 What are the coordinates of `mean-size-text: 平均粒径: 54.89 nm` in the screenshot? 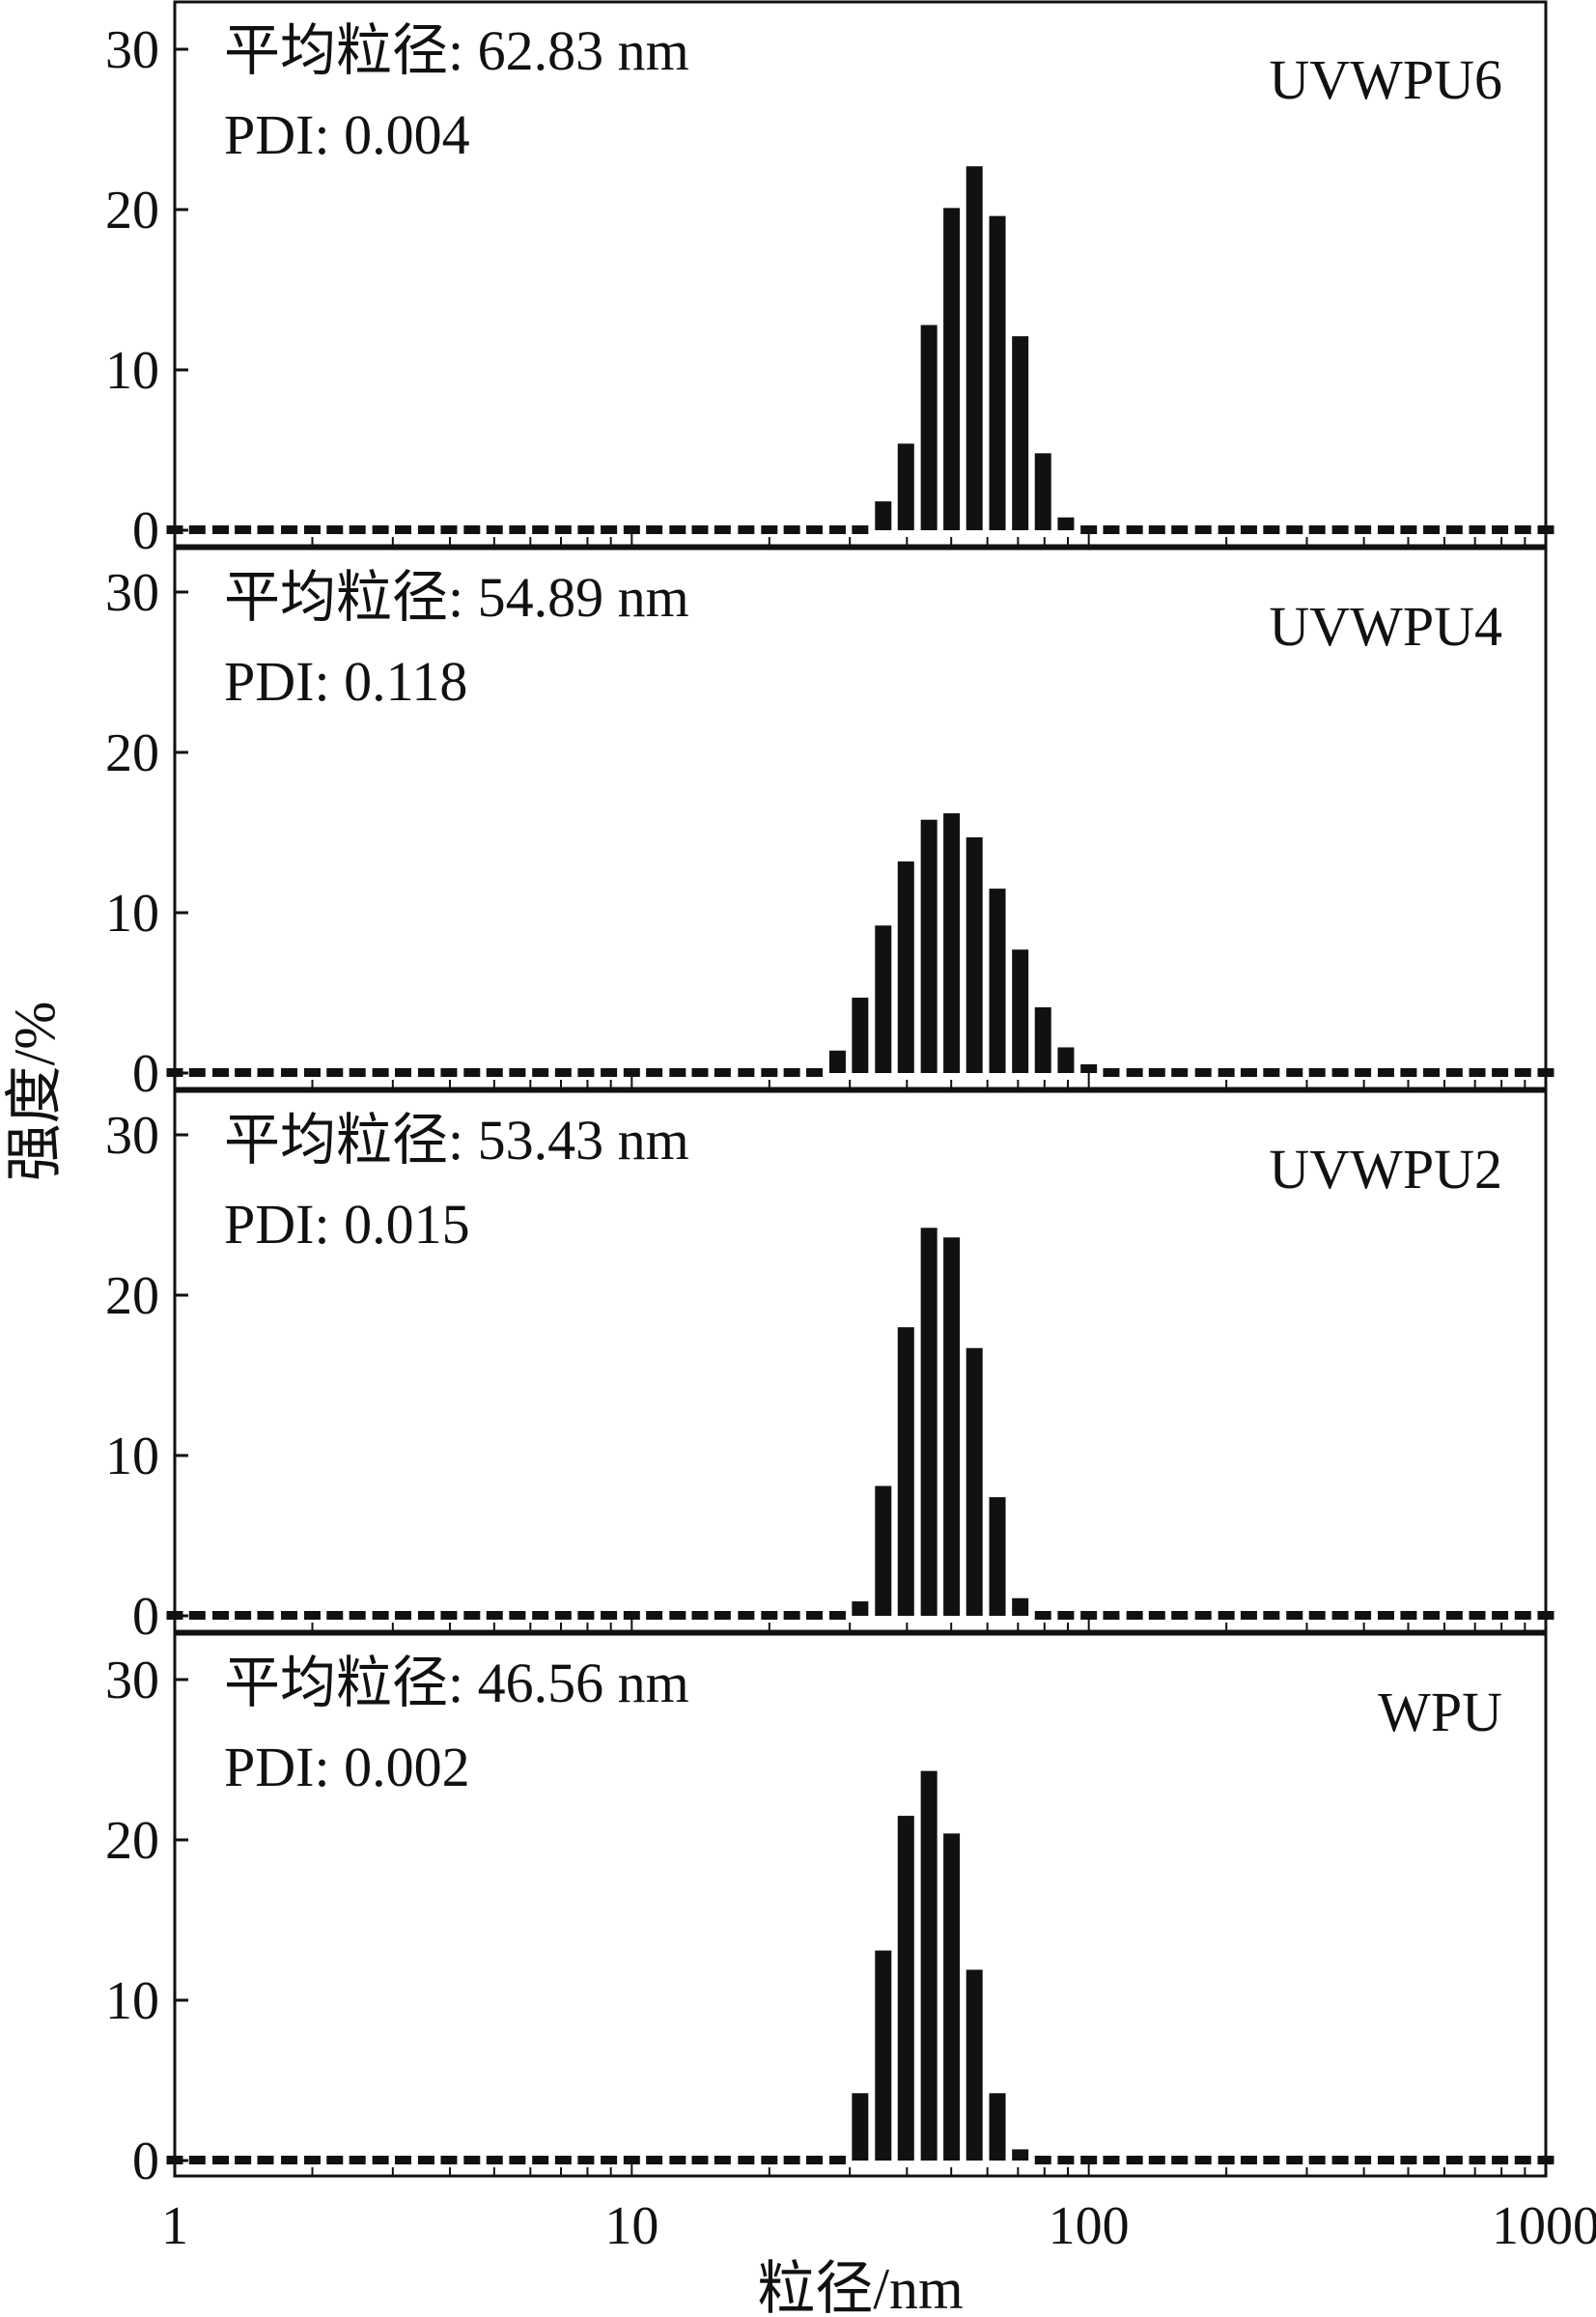 It's located at (457, 597).